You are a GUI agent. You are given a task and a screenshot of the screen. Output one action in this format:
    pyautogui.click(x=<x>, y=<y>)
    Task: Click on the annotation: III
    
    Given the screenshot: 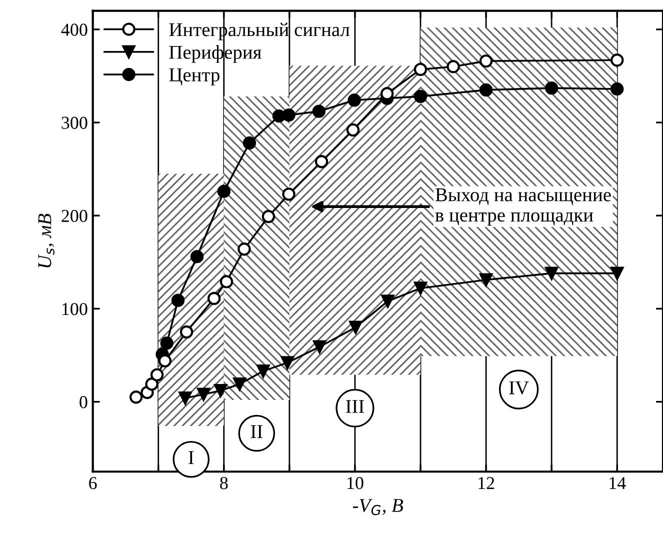 What is the action you would take?
    pyautogui.click(x=355, y=406)
    